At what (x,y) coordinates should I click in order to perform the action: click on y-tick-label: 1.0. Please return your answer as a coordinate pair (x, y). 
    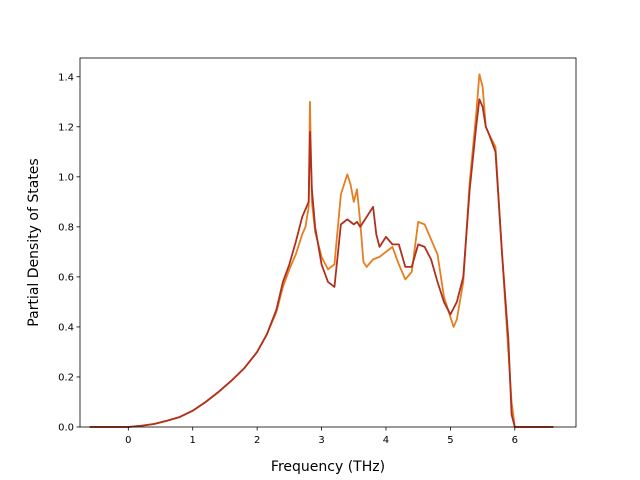
    Looking at the image, I should click on (66, 177).